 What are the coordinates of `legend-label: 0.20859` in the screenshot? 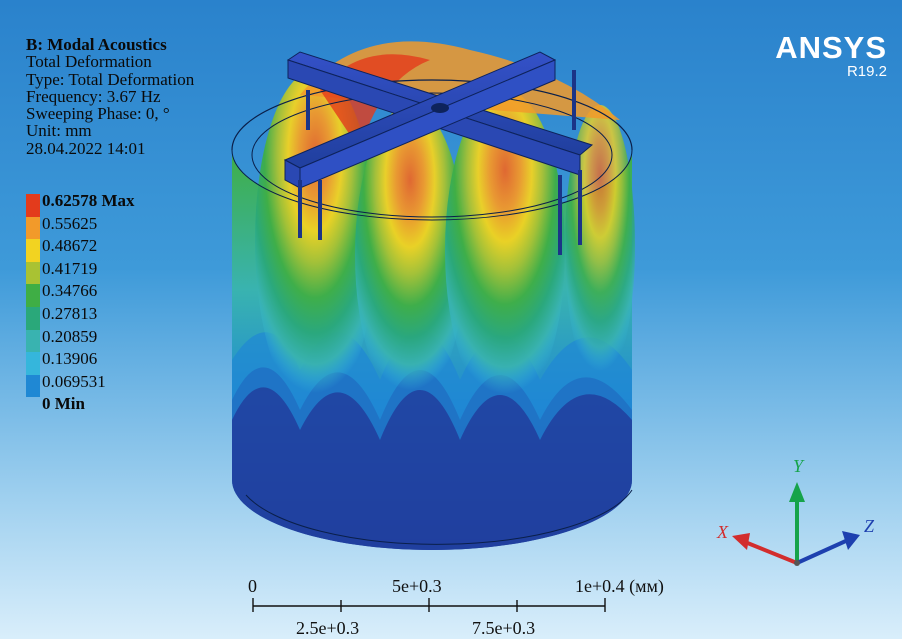 It's located at (70, 336).